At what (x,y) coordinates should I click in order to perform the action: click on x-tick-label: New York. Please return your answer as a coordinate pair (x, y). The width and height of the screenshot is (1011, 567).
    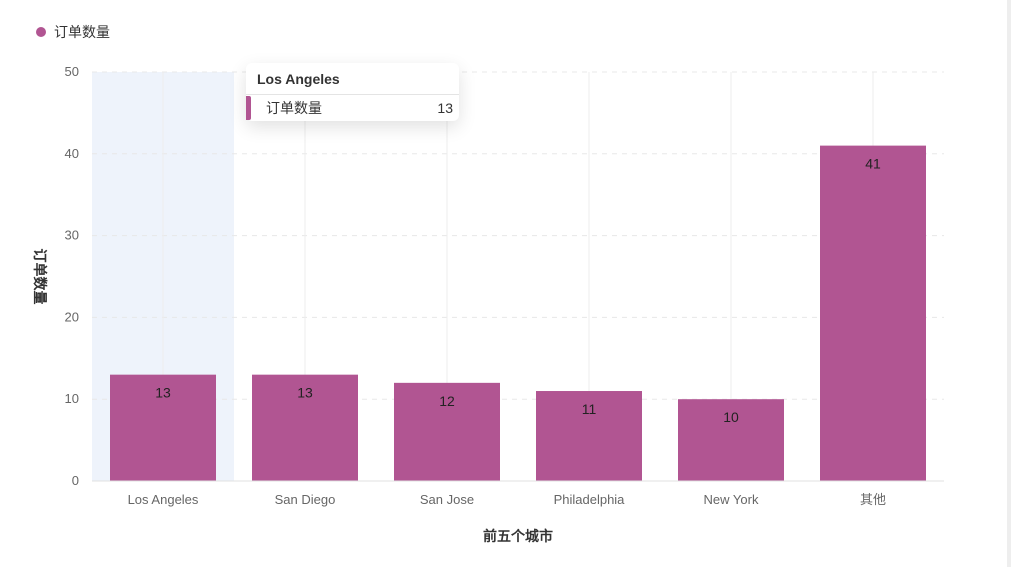
    Looking at the image, I should click on (731, 499).